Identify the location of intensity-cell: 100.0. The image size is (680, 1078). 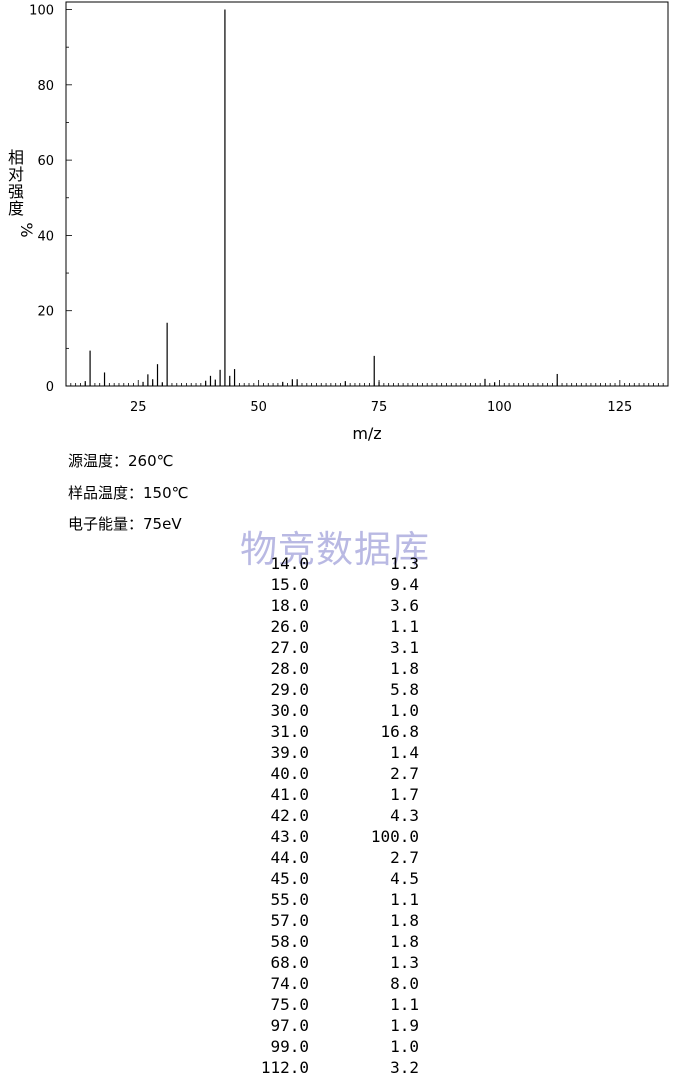
(394, 836).